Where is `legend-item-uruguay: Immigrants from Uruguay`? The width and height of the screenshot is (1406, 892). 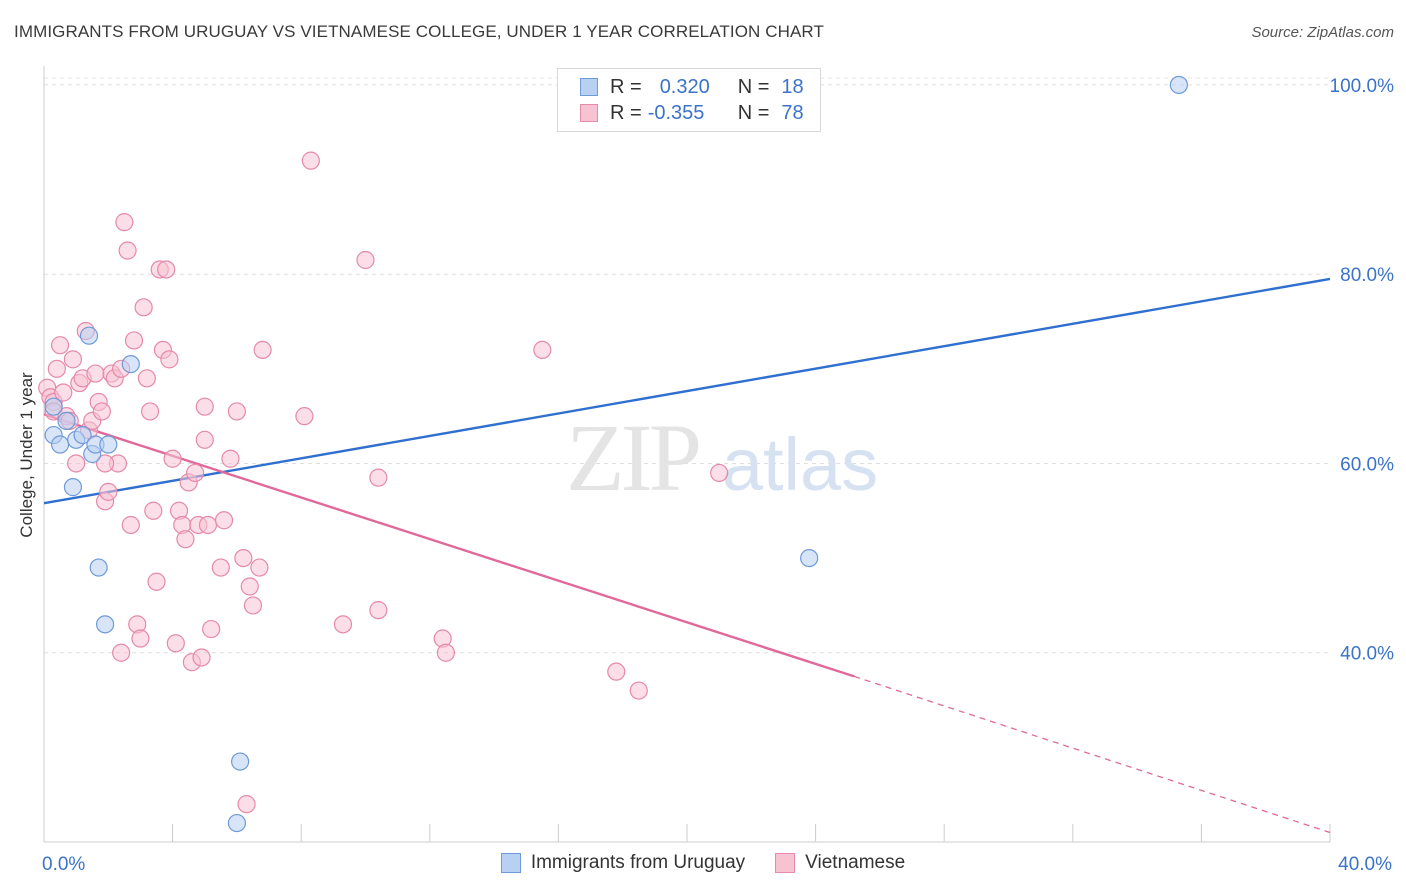
legend-item-uruguay: Immigrants from Uruguay is located at coordinates (623, 863).